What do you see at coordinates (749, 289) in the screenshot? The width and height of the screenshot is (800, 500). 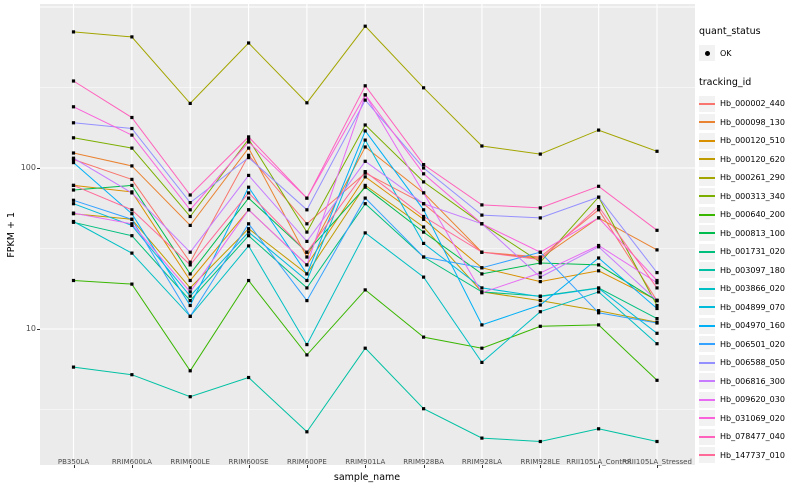 I see `legend-item-Hb_003866_020: Hb_003866_020` at bounding box center [749, 289].